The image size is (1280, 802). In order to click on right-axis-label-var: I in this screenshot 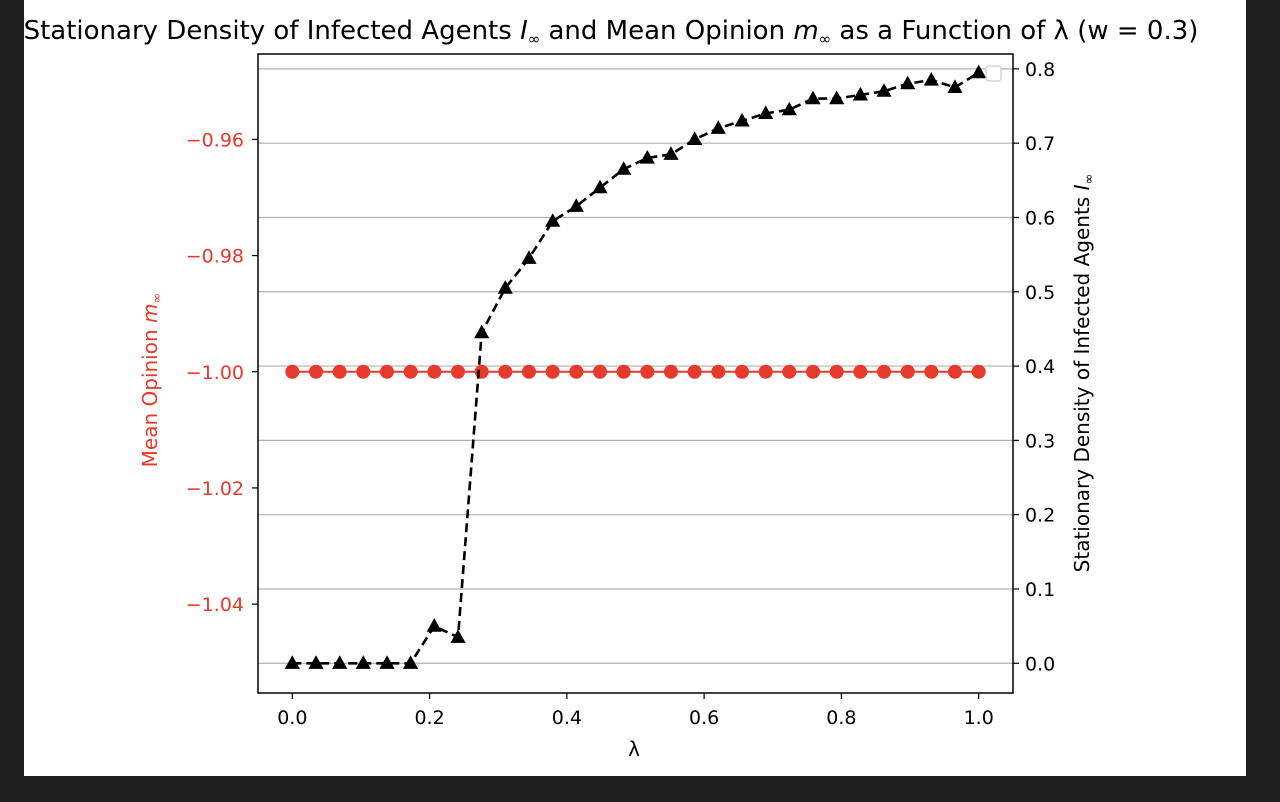, I will do `click(1082, 187)`.